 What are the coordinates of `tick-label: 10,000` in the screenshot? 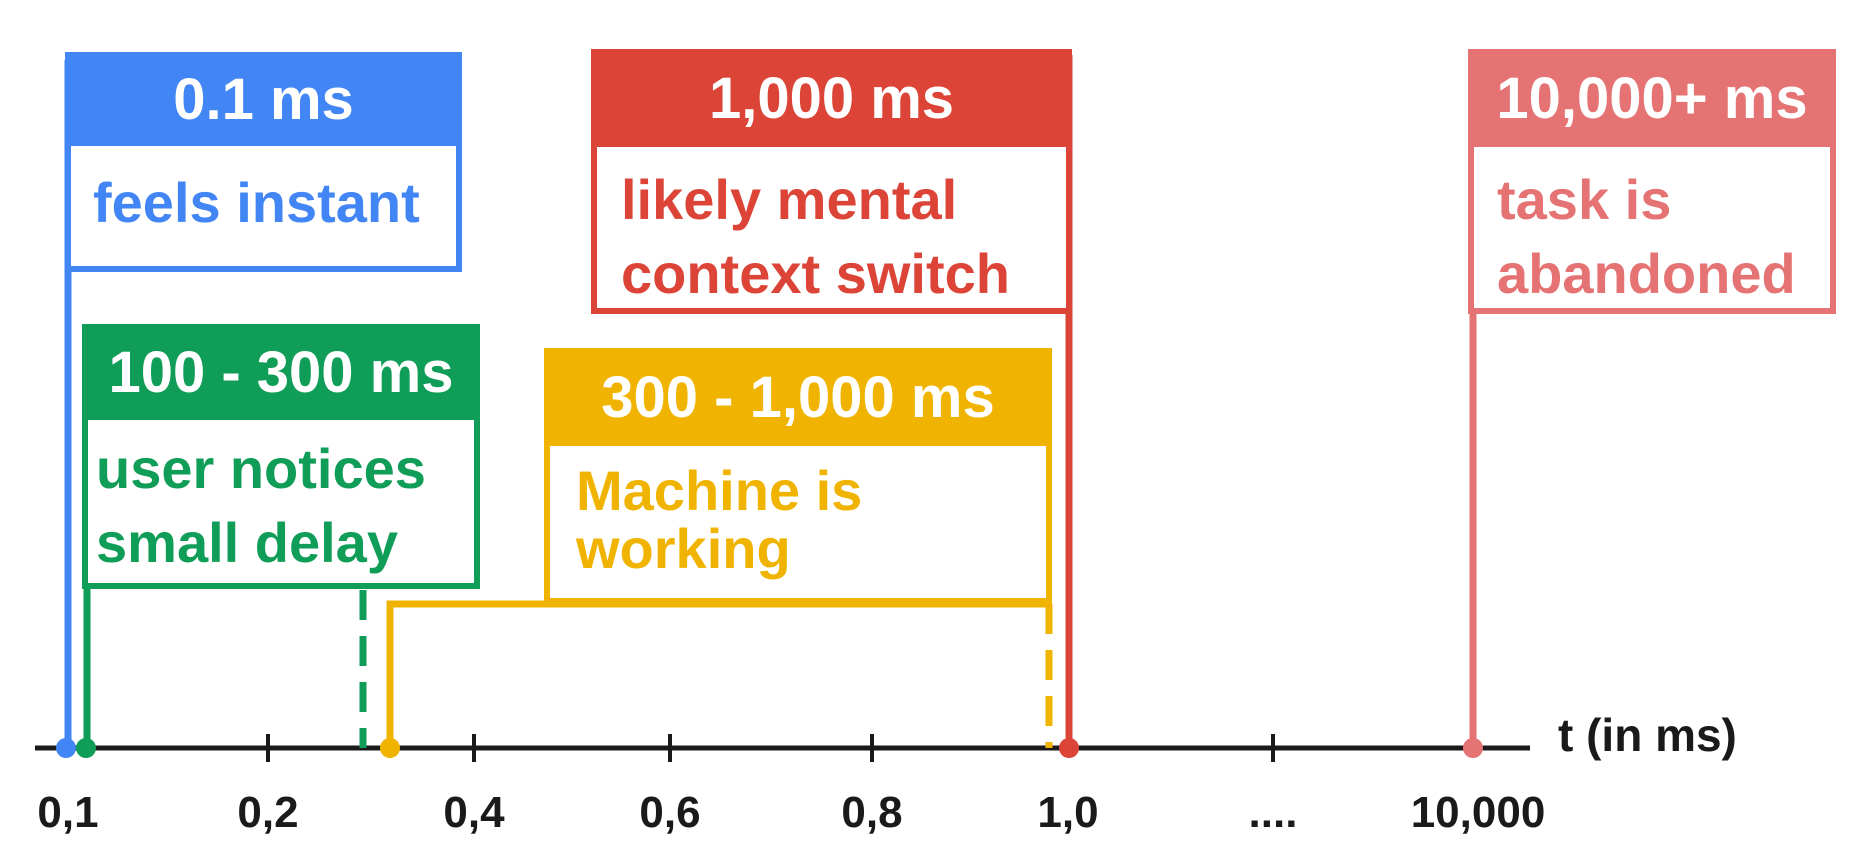 It's located at (1478, 812).